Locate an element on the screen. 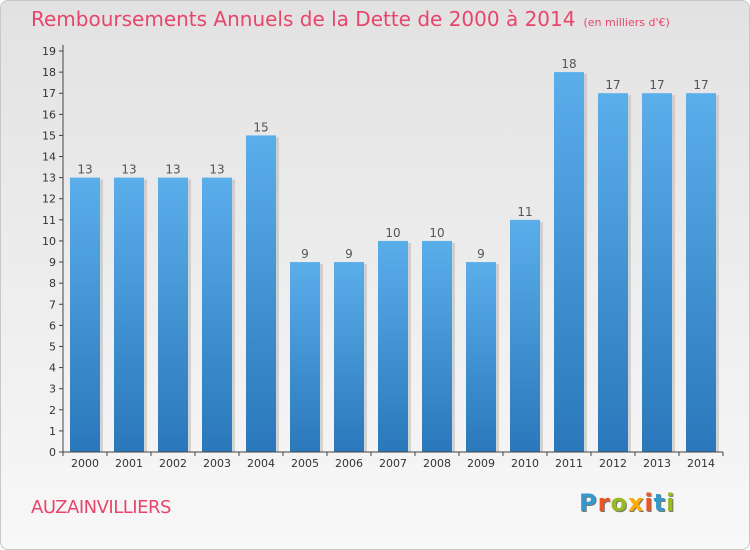 This screenshot has width=750, height=550. logo-letter: P is located at coordinates (588, 503).